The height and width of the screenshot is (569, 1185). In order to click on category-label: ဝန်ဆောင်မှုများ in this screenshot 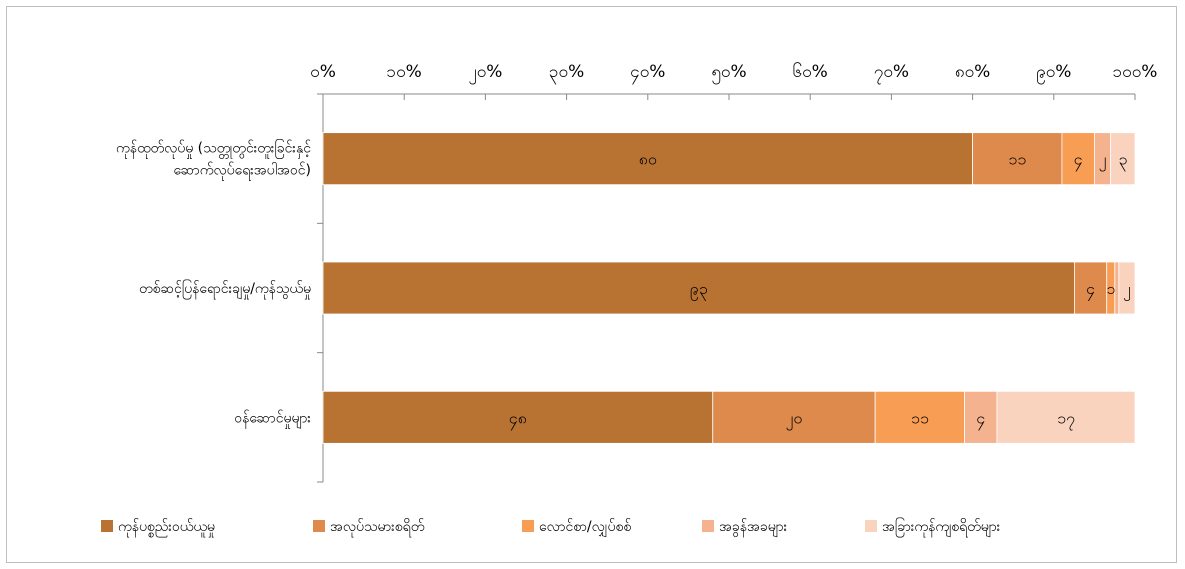, I will do `click(272, 419)`.